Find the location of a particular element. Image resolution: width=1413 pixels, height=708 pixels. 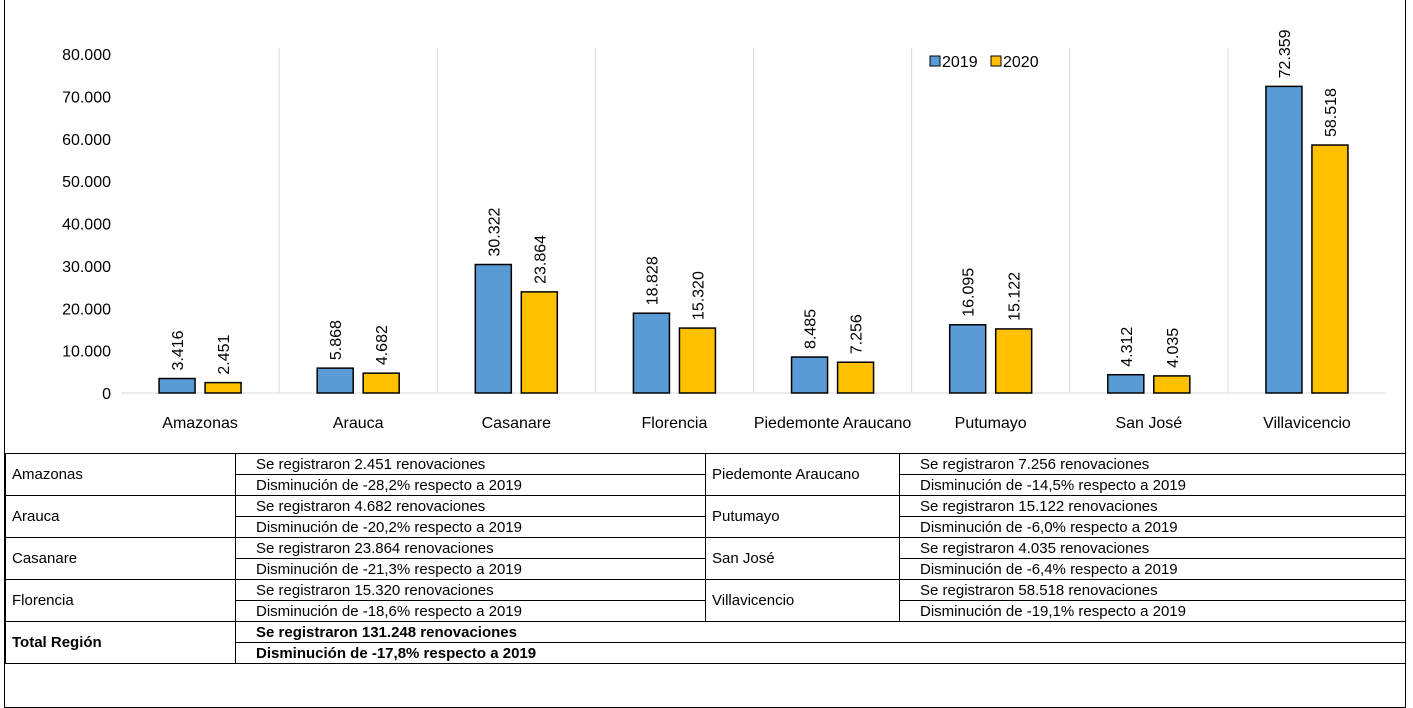

total-change-cell: Disminución de -17,8% respecto a 2019 is located at coordinates (820, 653).